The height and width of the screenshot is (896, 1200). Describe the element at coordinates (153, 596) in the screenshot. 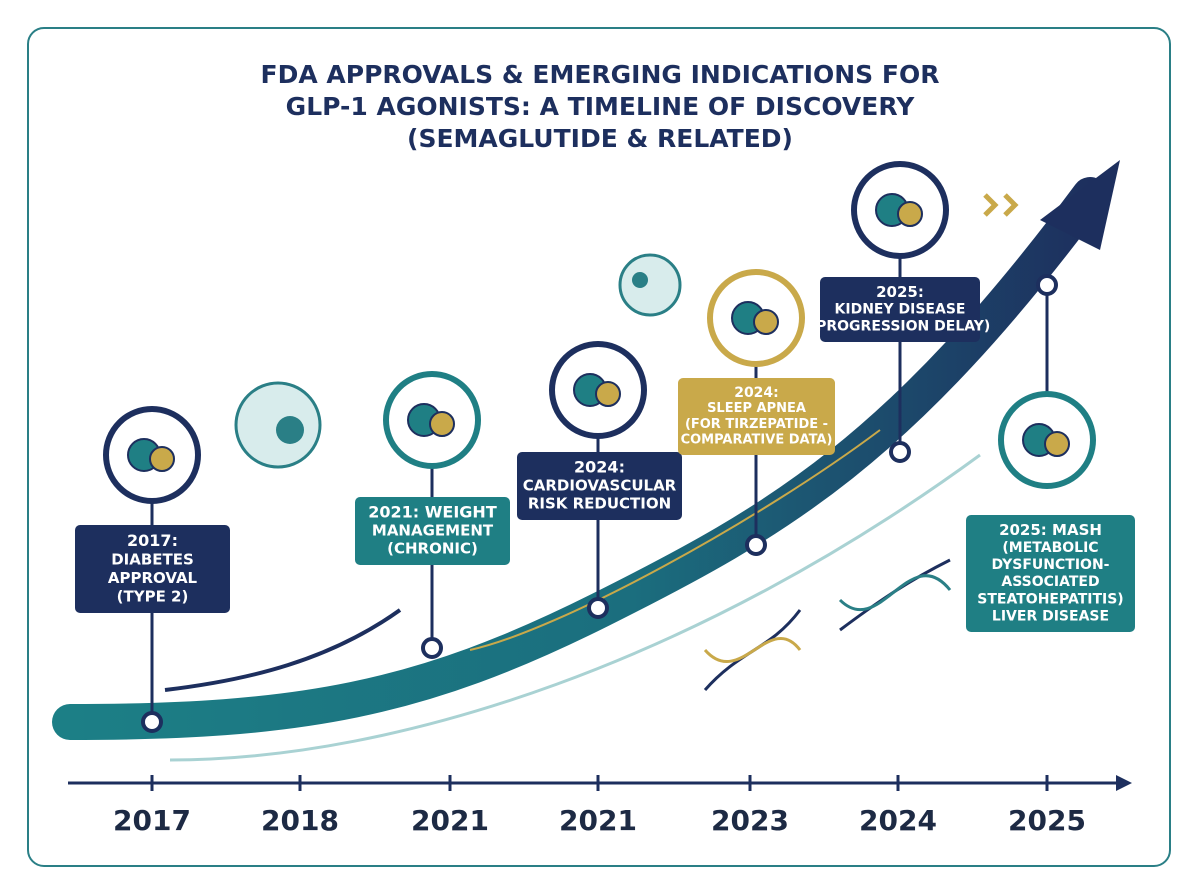

I see `event-label: (TYPE 2)` at that location.